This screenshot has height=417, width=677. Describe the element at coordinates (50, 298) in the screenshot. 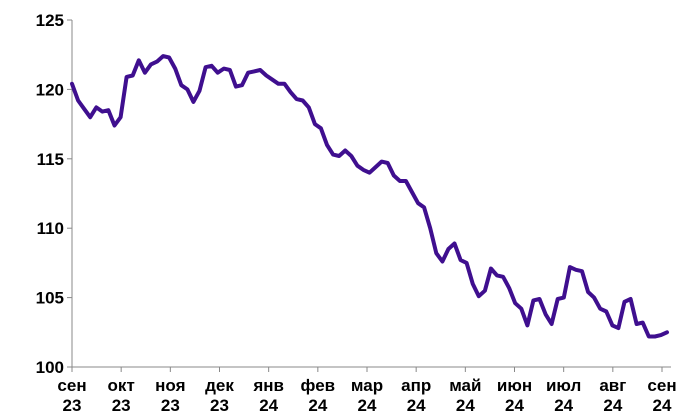

I see `y-tick-label: 105` at that location.